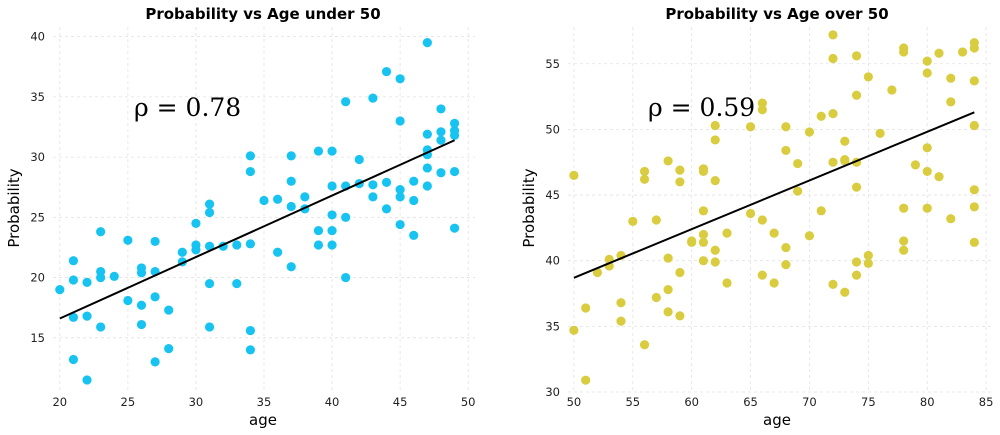  I want to click on x-tick-label: 75, so click(868, 402).